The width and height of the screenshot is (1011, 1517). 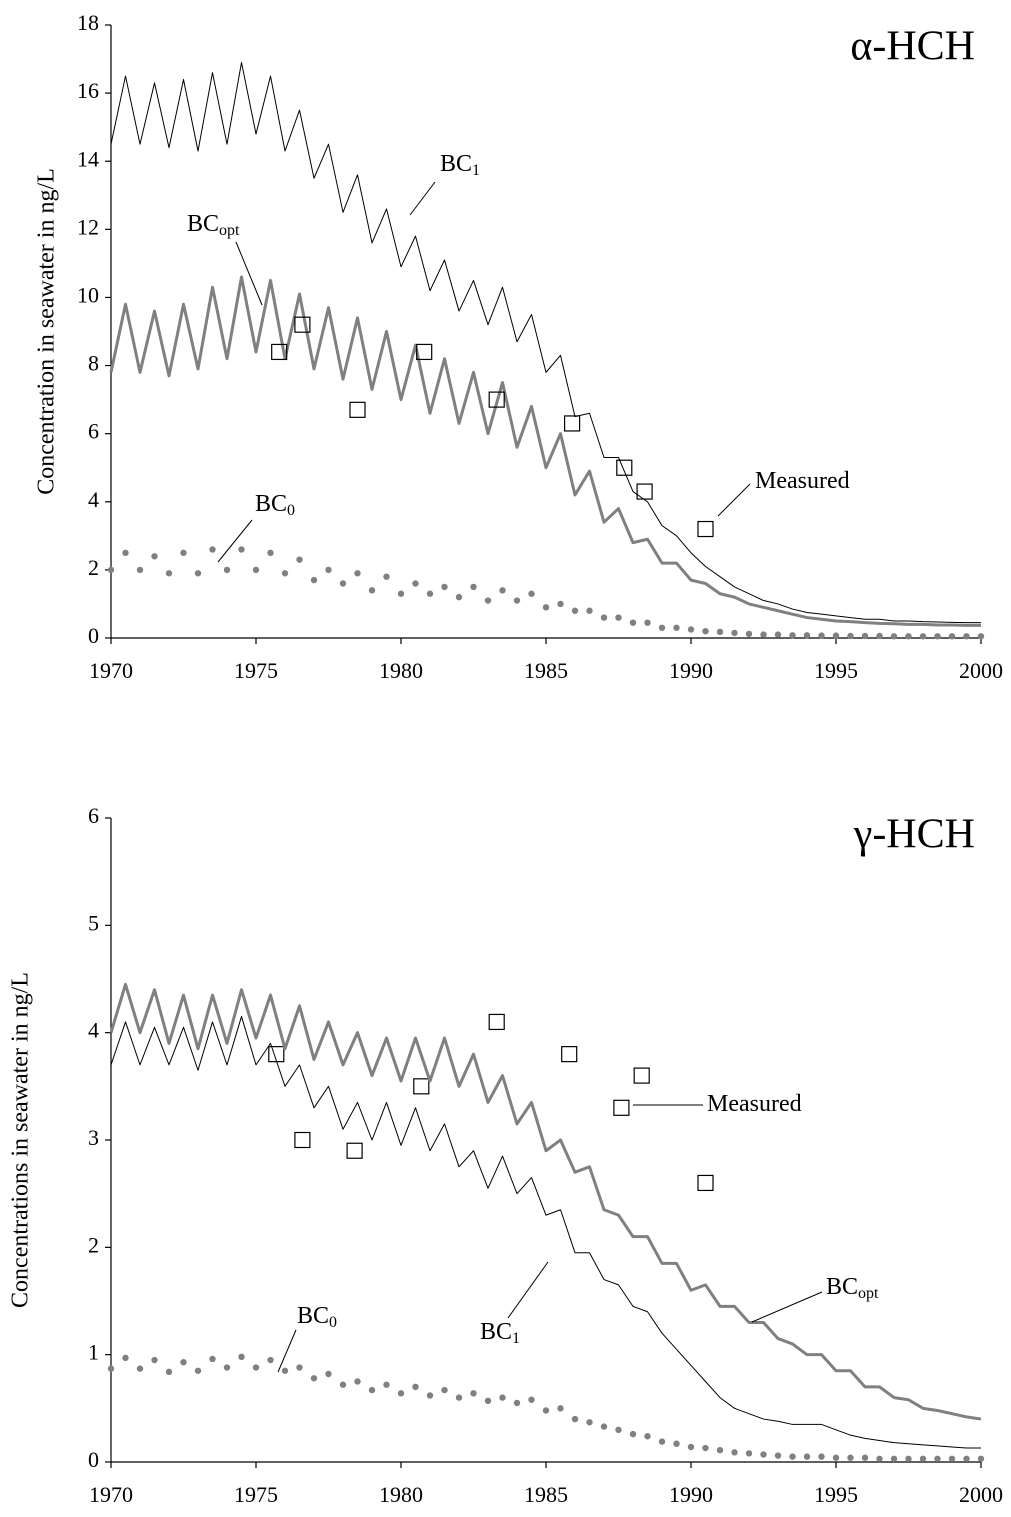 What do you see at coordinates (546, 670) in the screenshot?
I see `x-tick-label: 1985` at bounding box center [546, 670].